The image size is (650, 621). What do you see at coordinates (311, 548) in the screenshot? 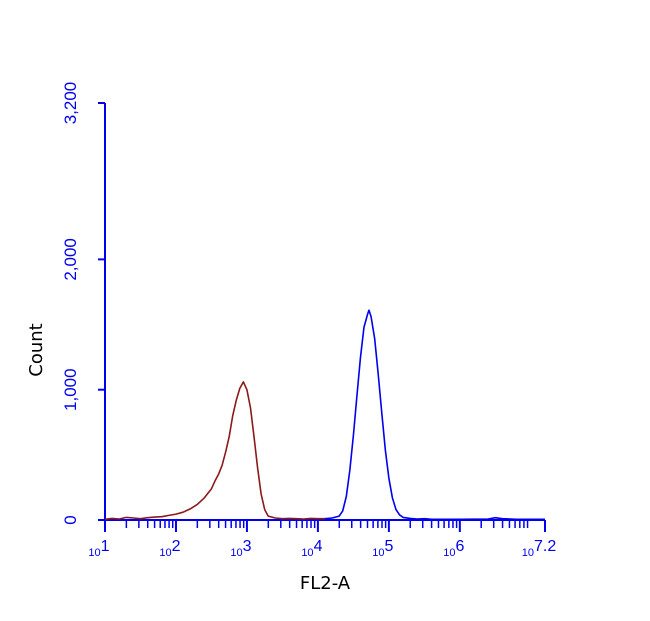
I see `x-tick-label: 10⁴` at bounding box center [311, 548].